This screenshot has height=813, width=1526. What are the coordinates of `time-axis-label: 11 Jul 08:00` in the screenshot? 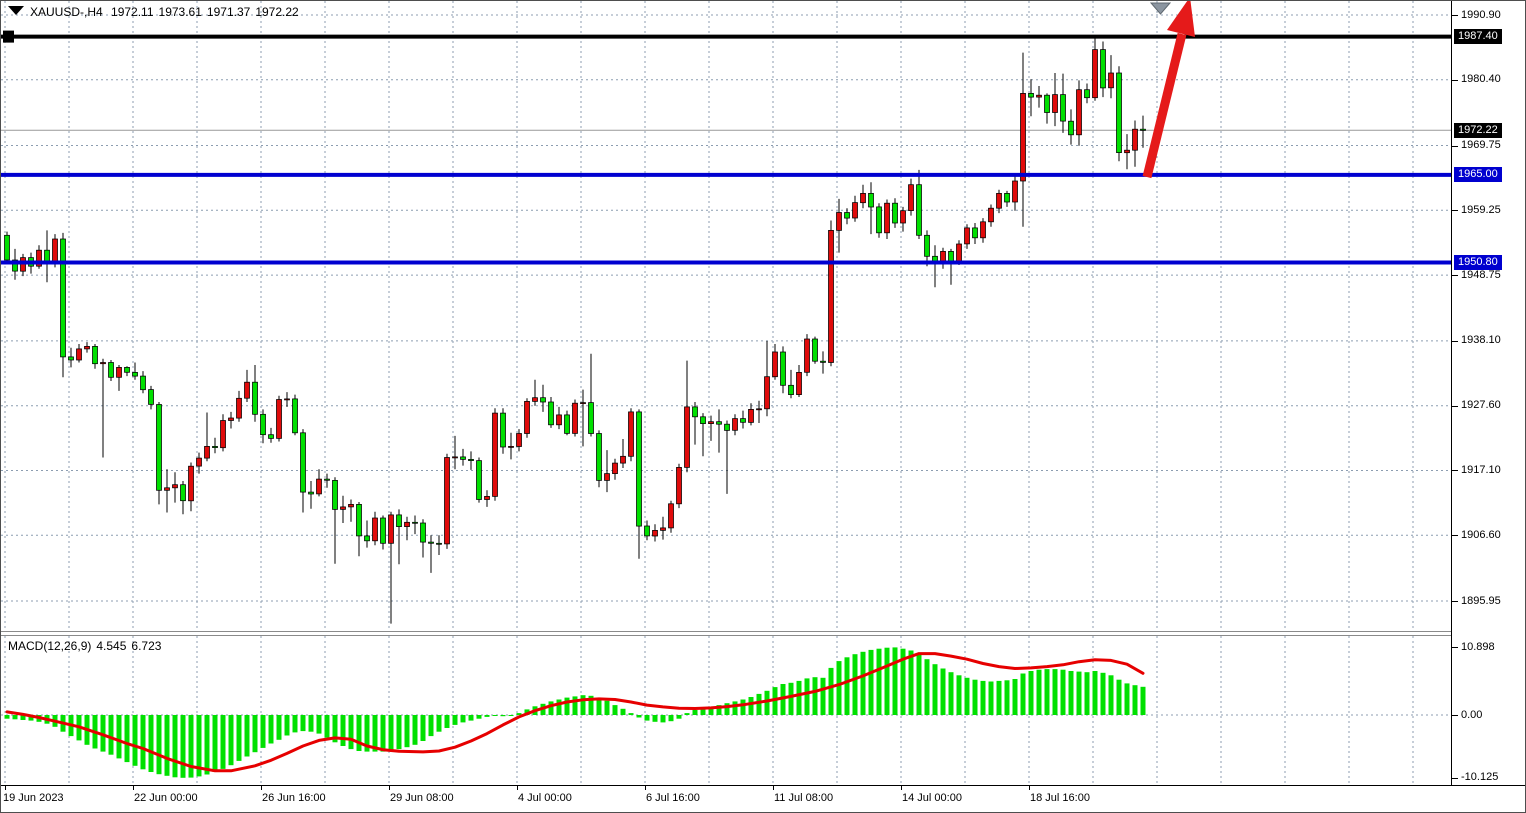 It's located at (804, 798).